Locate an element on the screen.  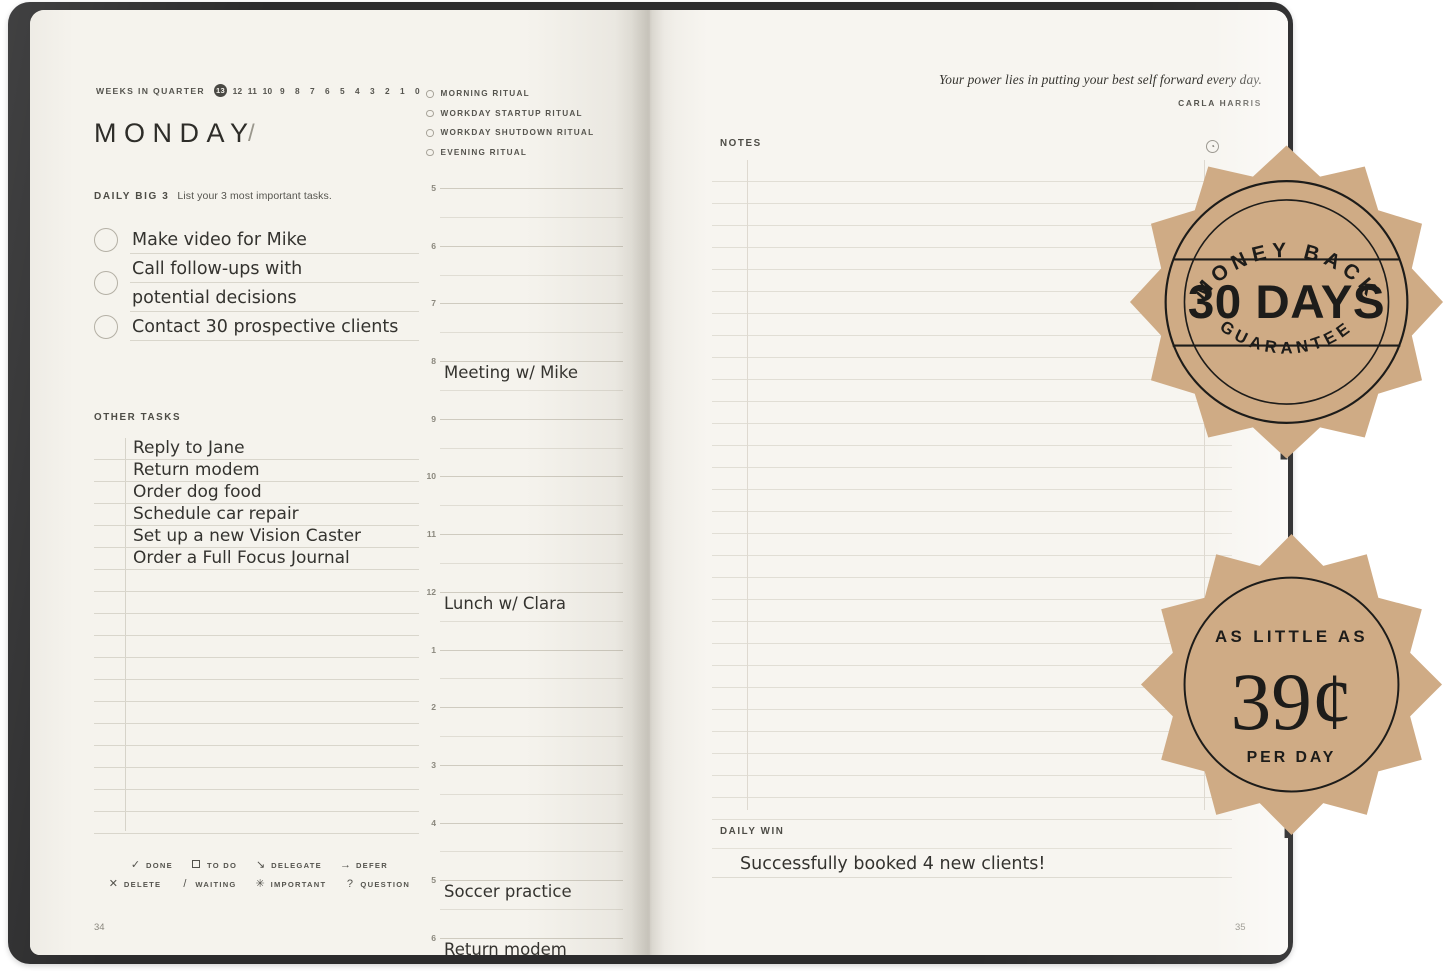
schedule-hour-row: 7 is located at coordinates (521, 315).